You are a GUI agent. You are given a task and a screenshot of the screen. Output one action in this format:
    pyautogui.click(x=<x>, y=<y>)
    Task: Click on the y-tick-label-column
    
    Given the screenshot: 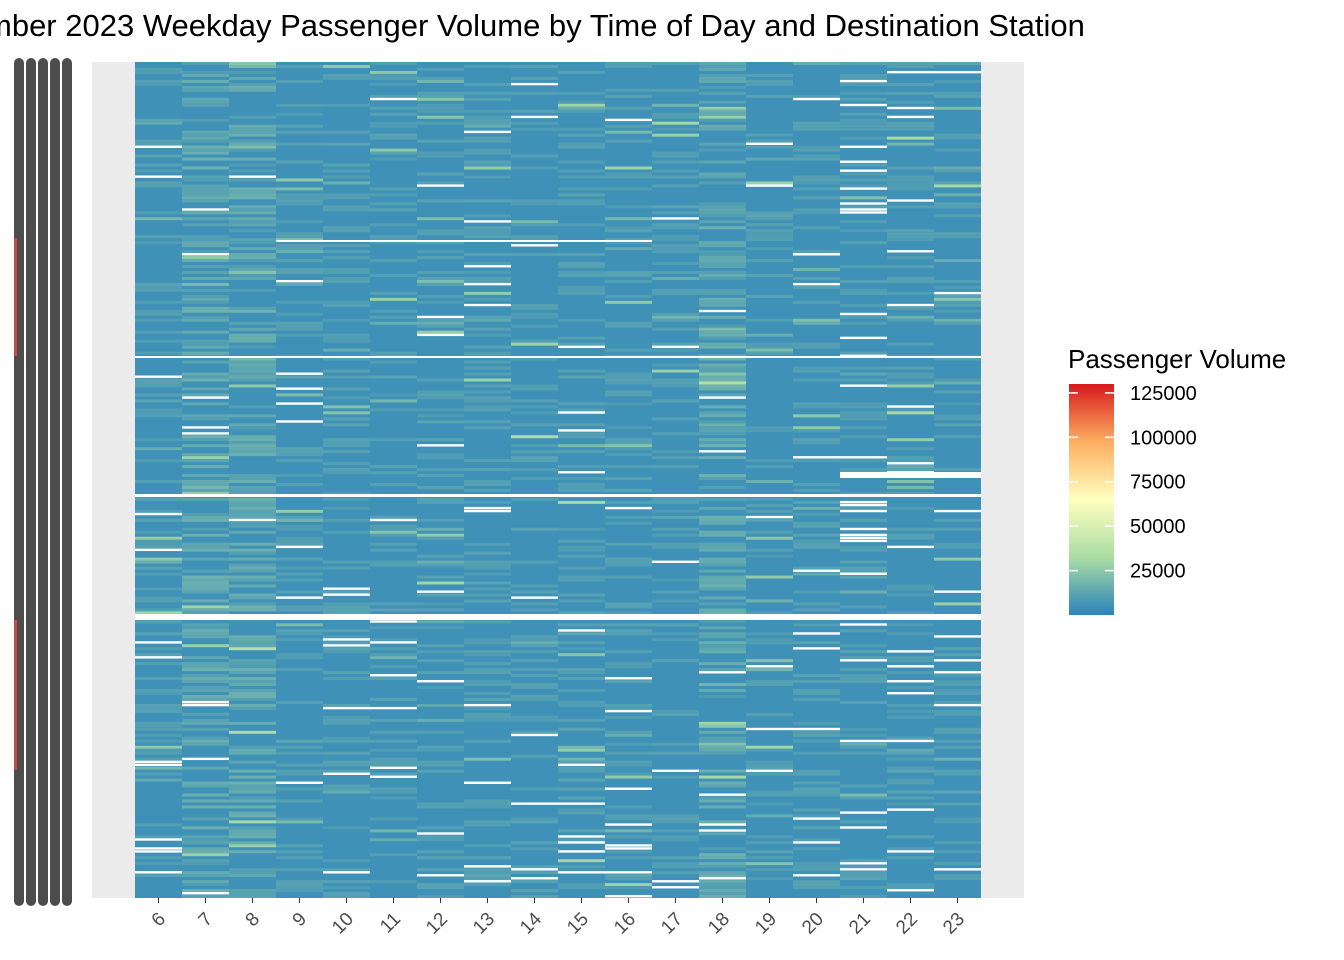 What is the action you would take?
    pyautogui.click(x=19, y=482)
    